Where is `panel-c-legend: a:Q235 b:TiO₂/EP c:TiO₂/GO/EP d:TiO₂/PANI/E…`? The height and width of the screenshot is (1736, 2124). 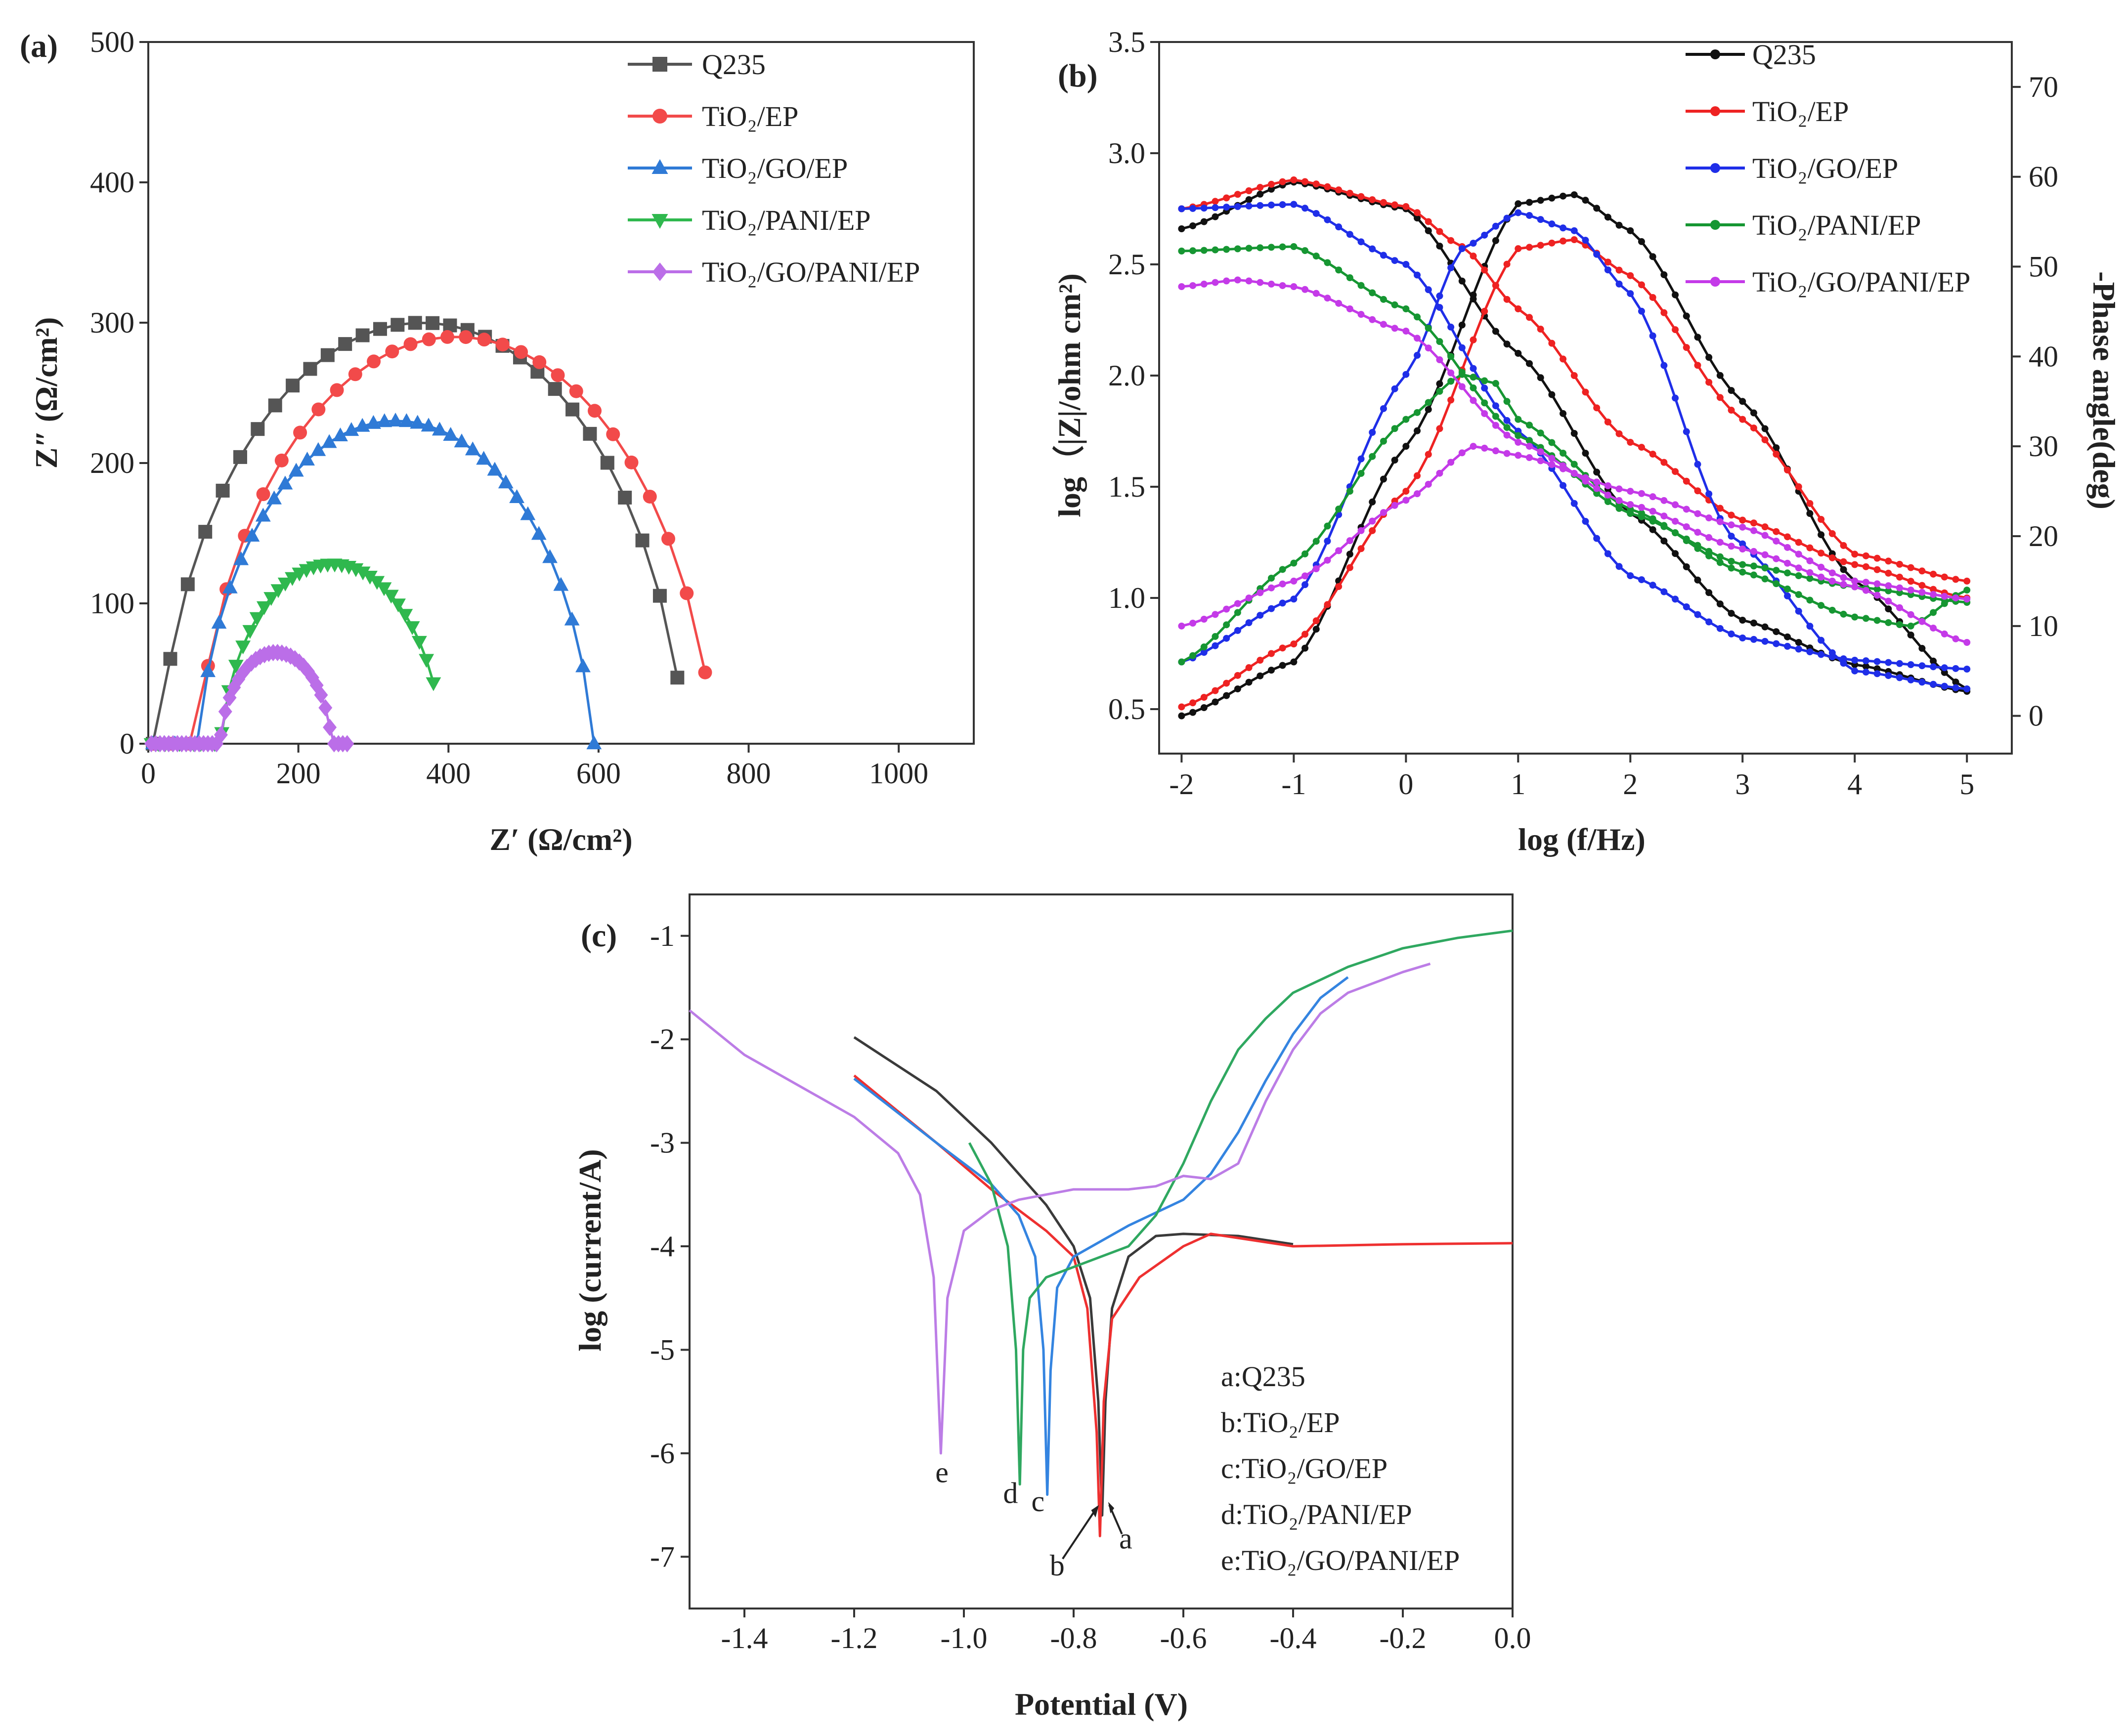 panel-c-legend: a:Q235 b:TiO₂/EP c:TiO₂/GO/EP d:TiO₂/PANI/E… is located at coordinates (1340, 1468).